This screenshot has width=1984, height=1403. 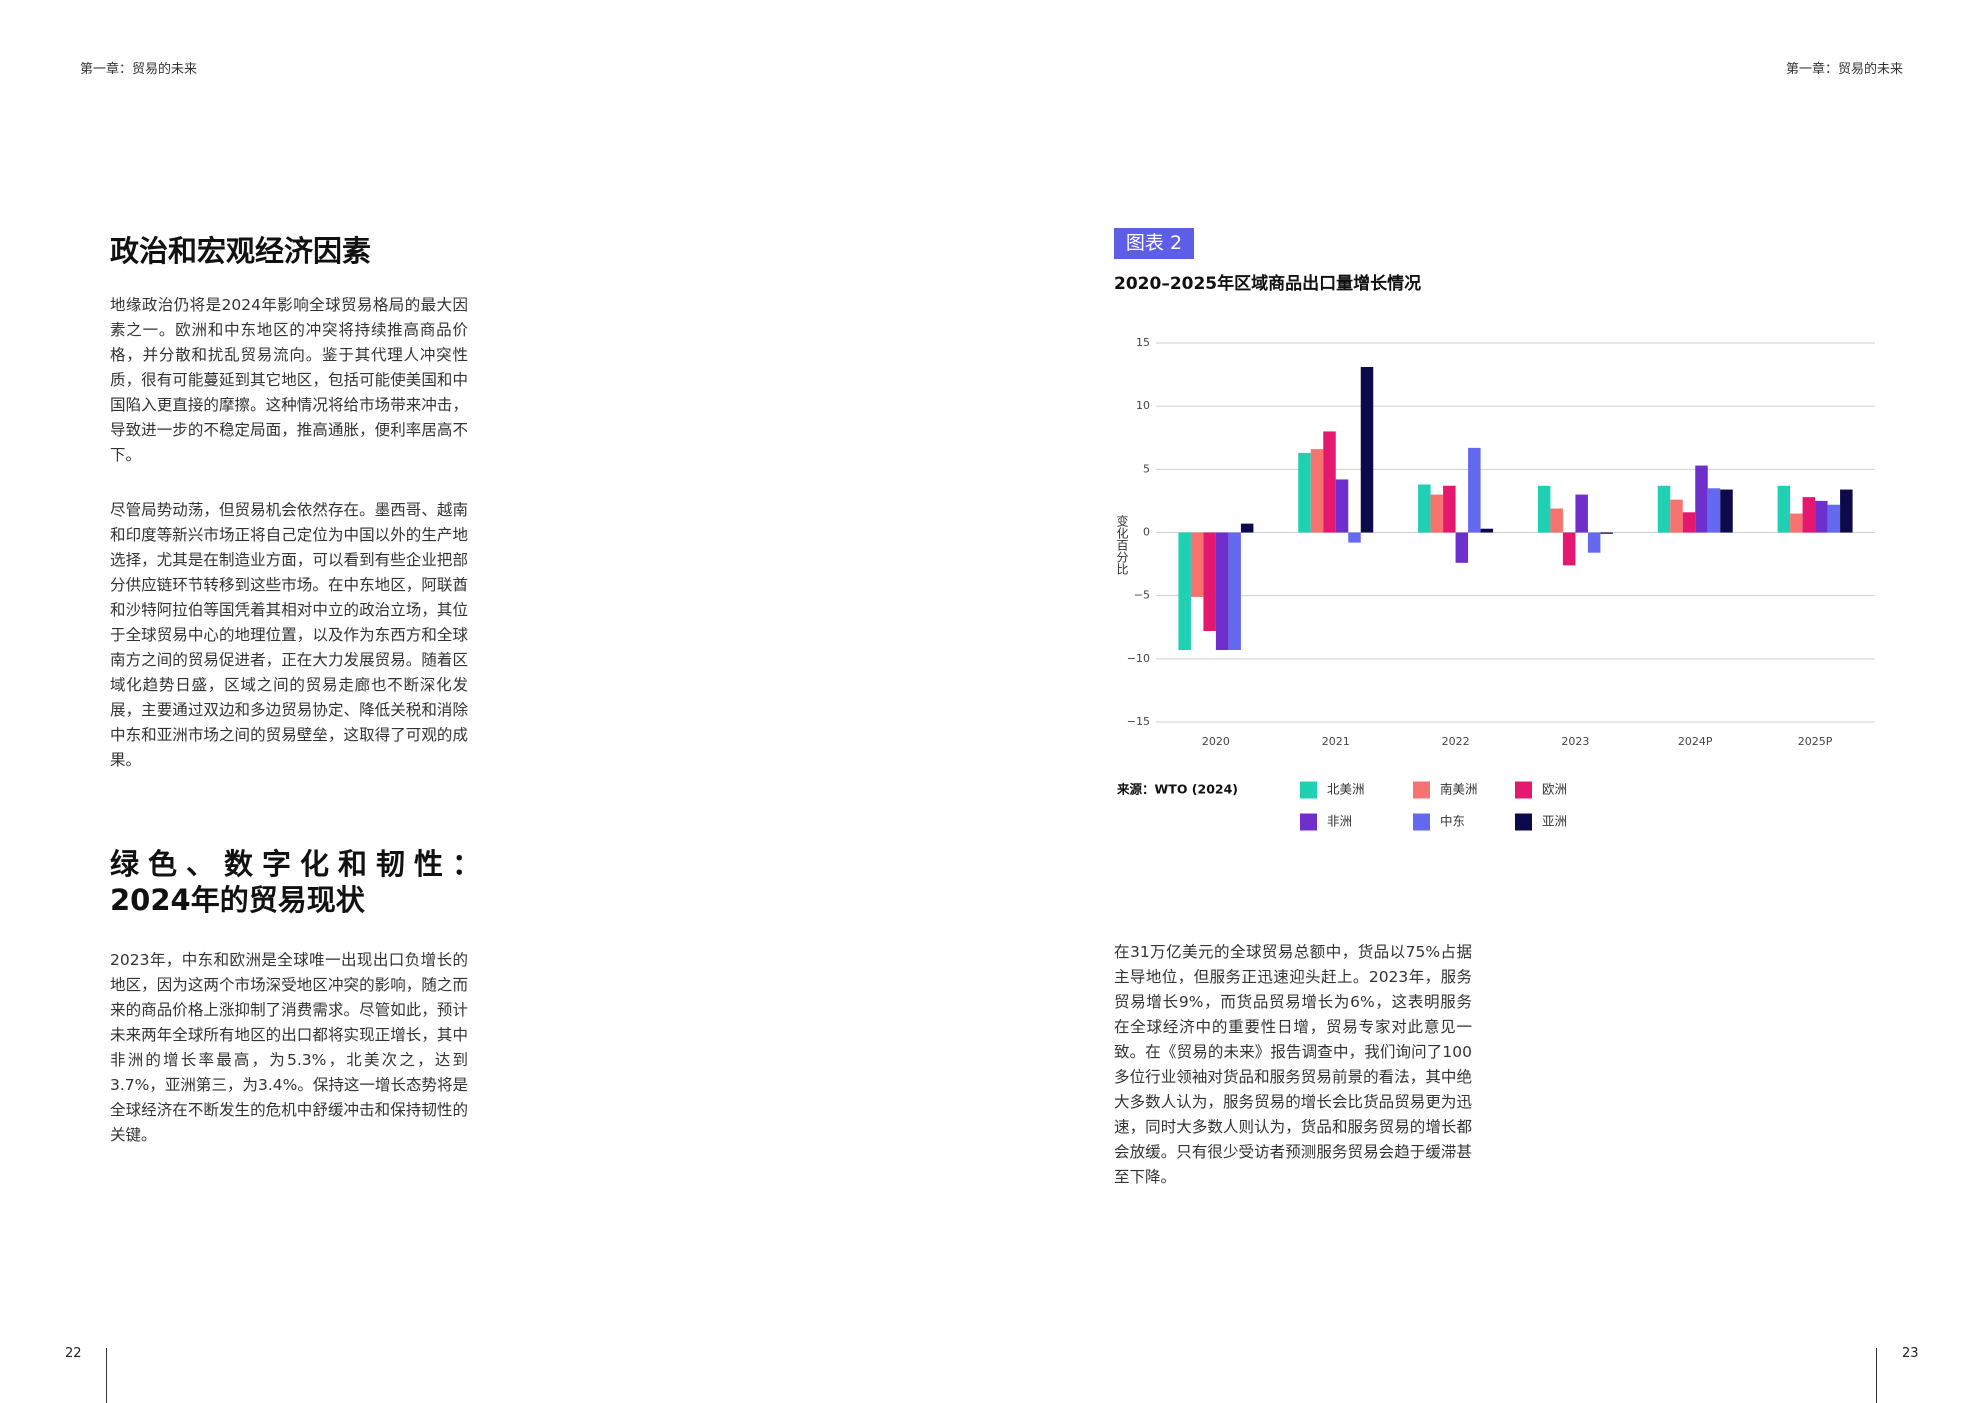 I want to click on y-axis-label: 变化百分比, so click(x=1122, y=545).